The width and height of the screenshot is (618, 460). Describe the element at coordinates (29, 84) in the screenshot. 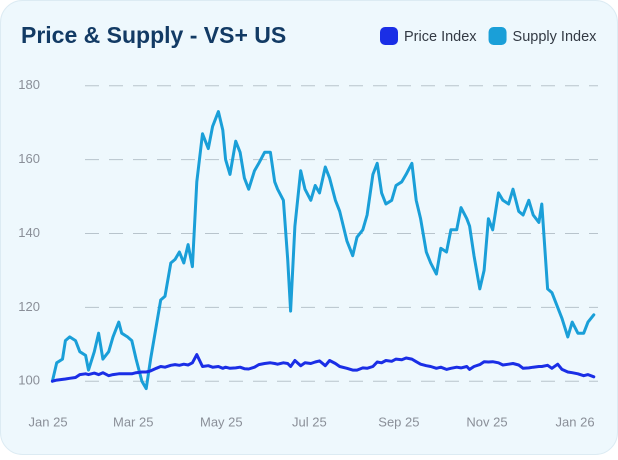

I see `y-tick-label: 180` at that location.